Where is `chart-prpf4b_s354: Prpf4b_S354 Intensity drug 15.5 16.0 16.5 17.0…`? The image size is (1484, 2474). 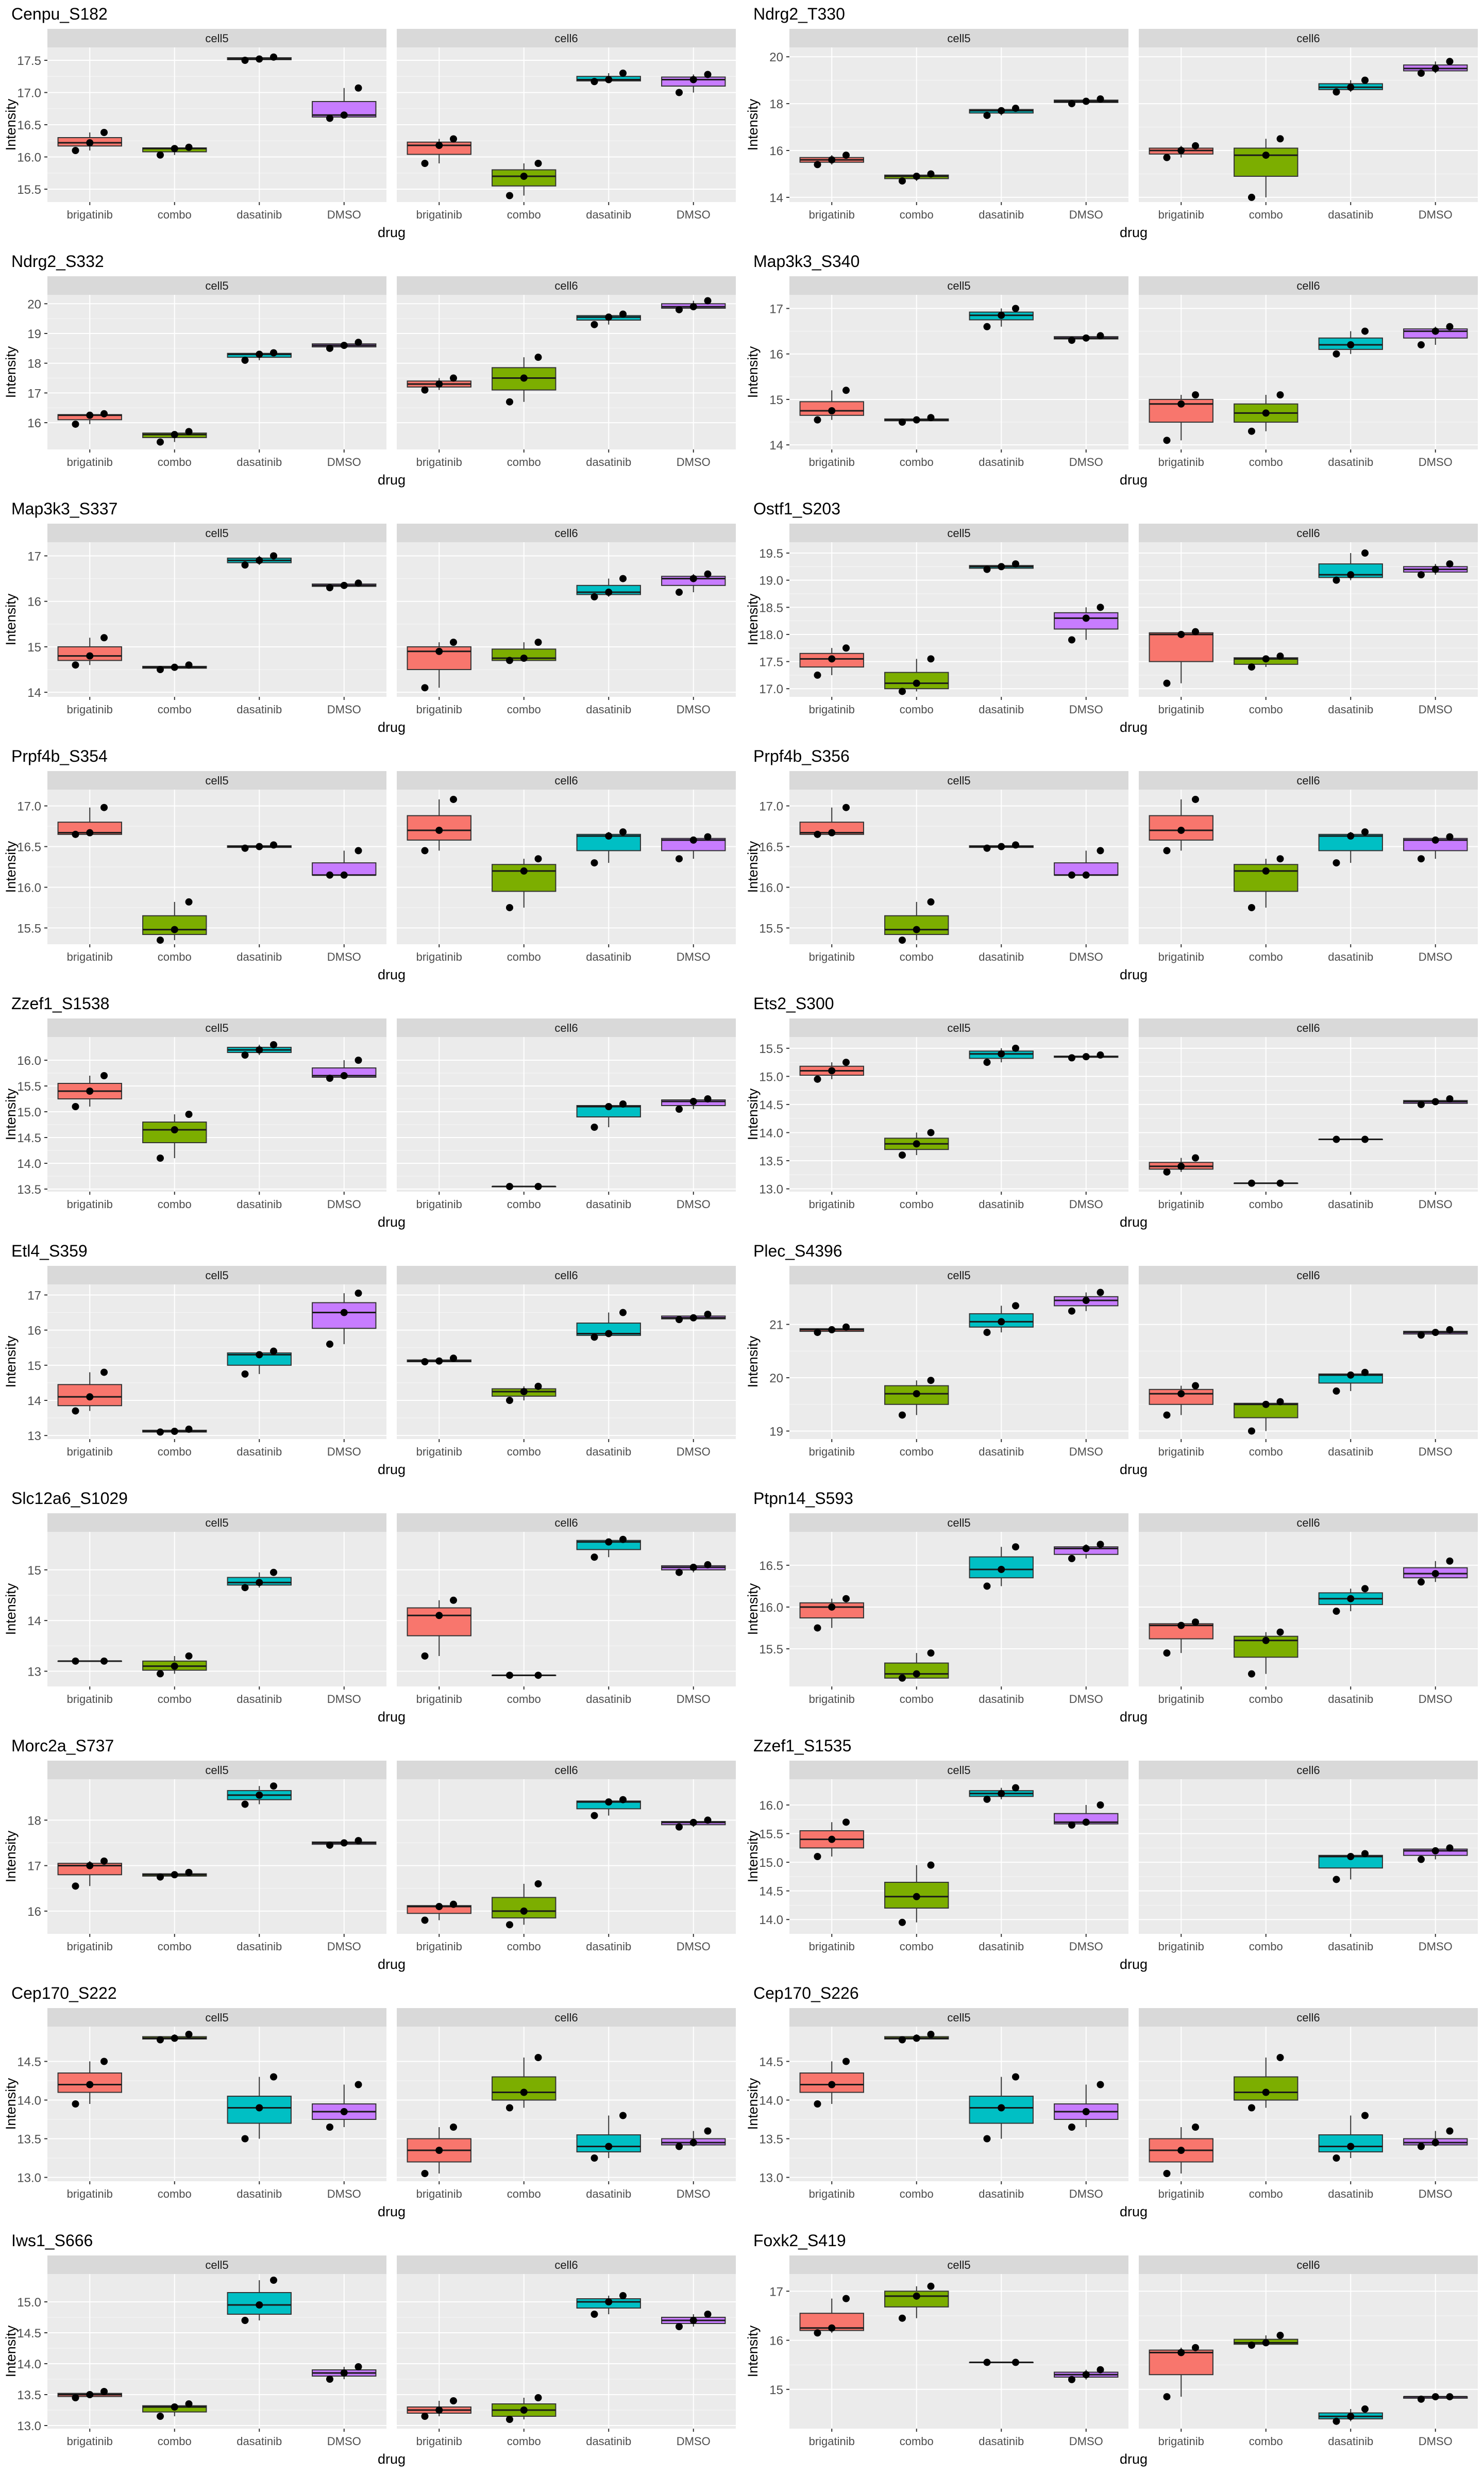 chart-prpf4b_s354: Prpf4b_S354 Intensity drug 15.5 16.0 16.5 17.0… is located at coordinates (369, 864).